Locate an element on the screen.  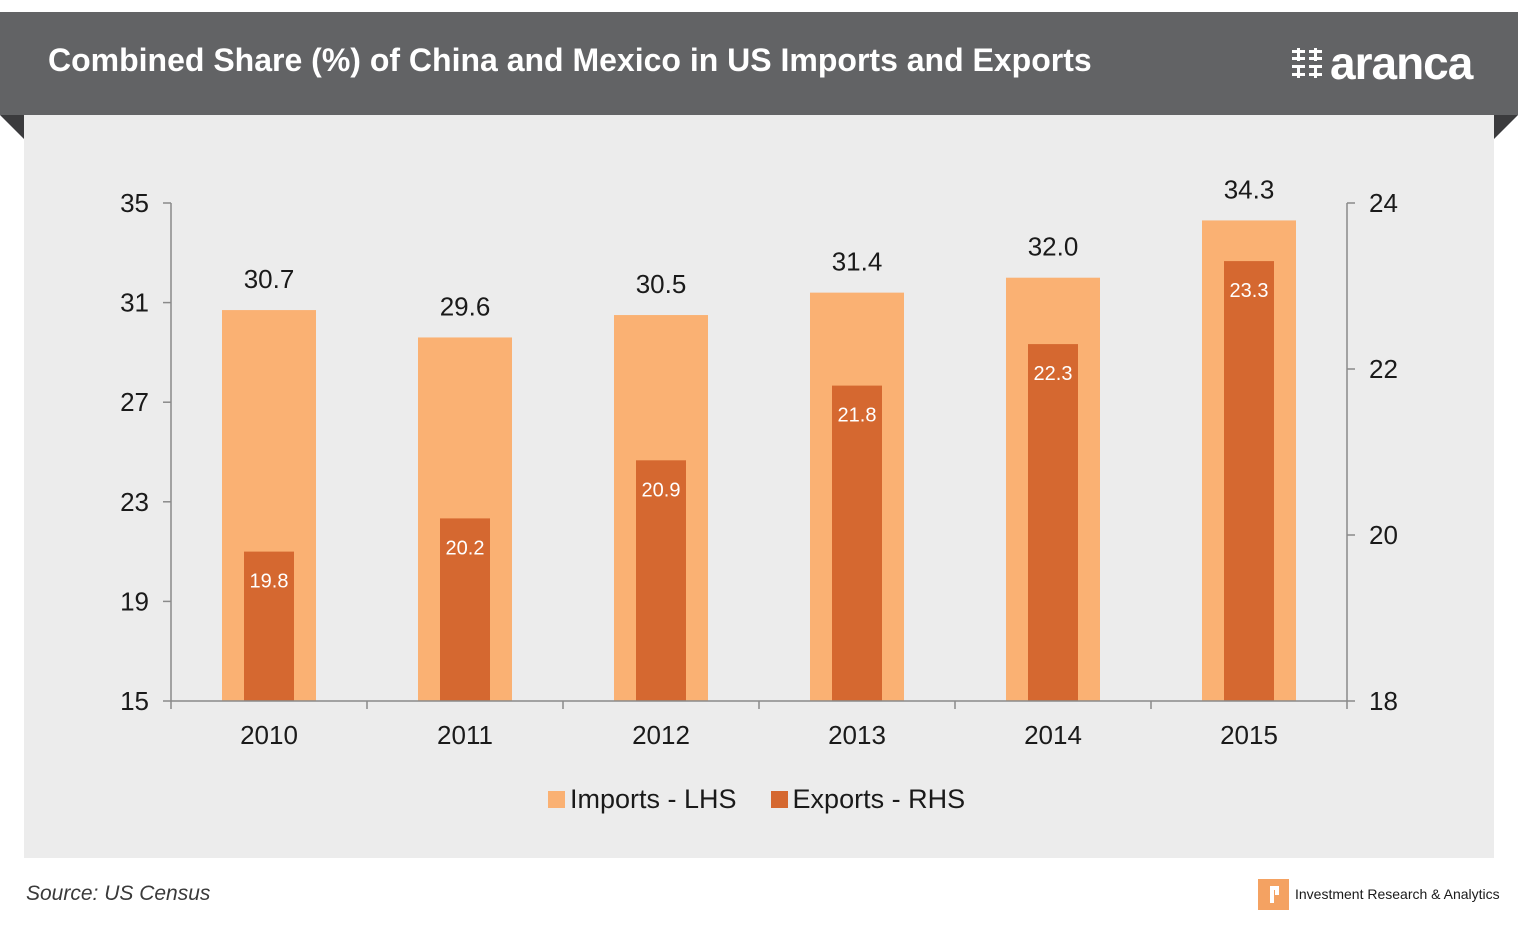
x-tick-label: 2013 is located at coordinates (857, 735).